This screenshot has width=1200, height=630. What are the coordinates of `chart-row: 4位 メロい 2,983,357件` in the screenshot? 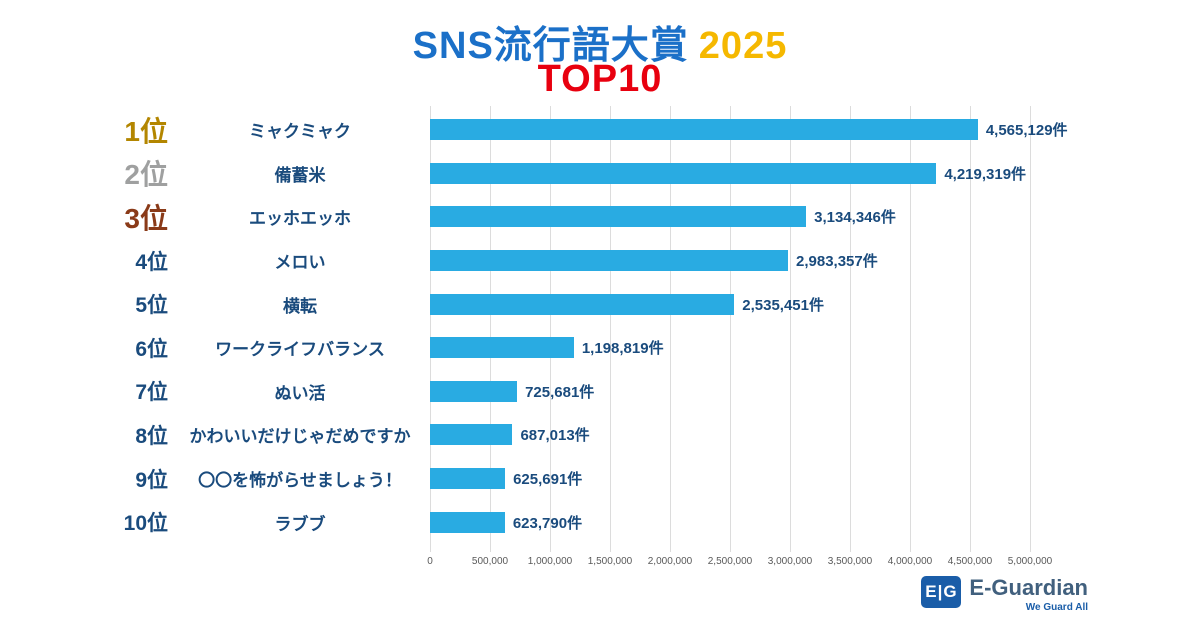 It's located at (600, 261).